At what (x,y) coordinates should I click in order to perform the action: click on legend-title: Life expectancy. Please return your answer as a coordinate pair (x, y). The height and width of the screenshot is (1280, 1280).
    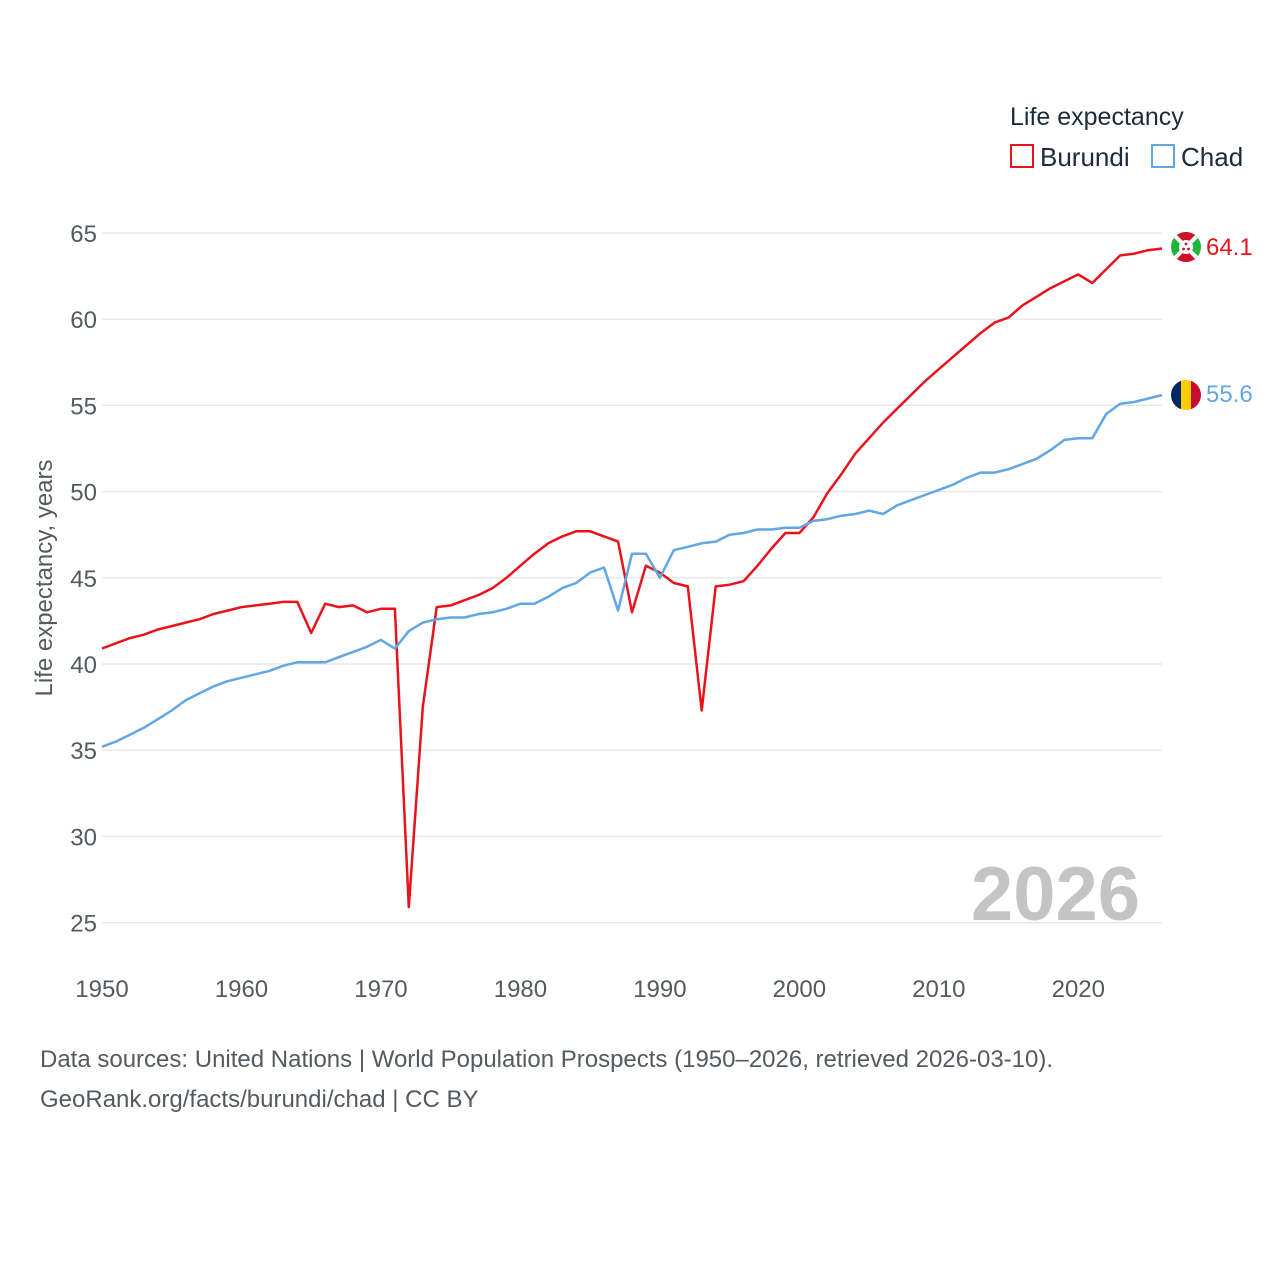
    Looking at the image, I should click on (1097, 117).